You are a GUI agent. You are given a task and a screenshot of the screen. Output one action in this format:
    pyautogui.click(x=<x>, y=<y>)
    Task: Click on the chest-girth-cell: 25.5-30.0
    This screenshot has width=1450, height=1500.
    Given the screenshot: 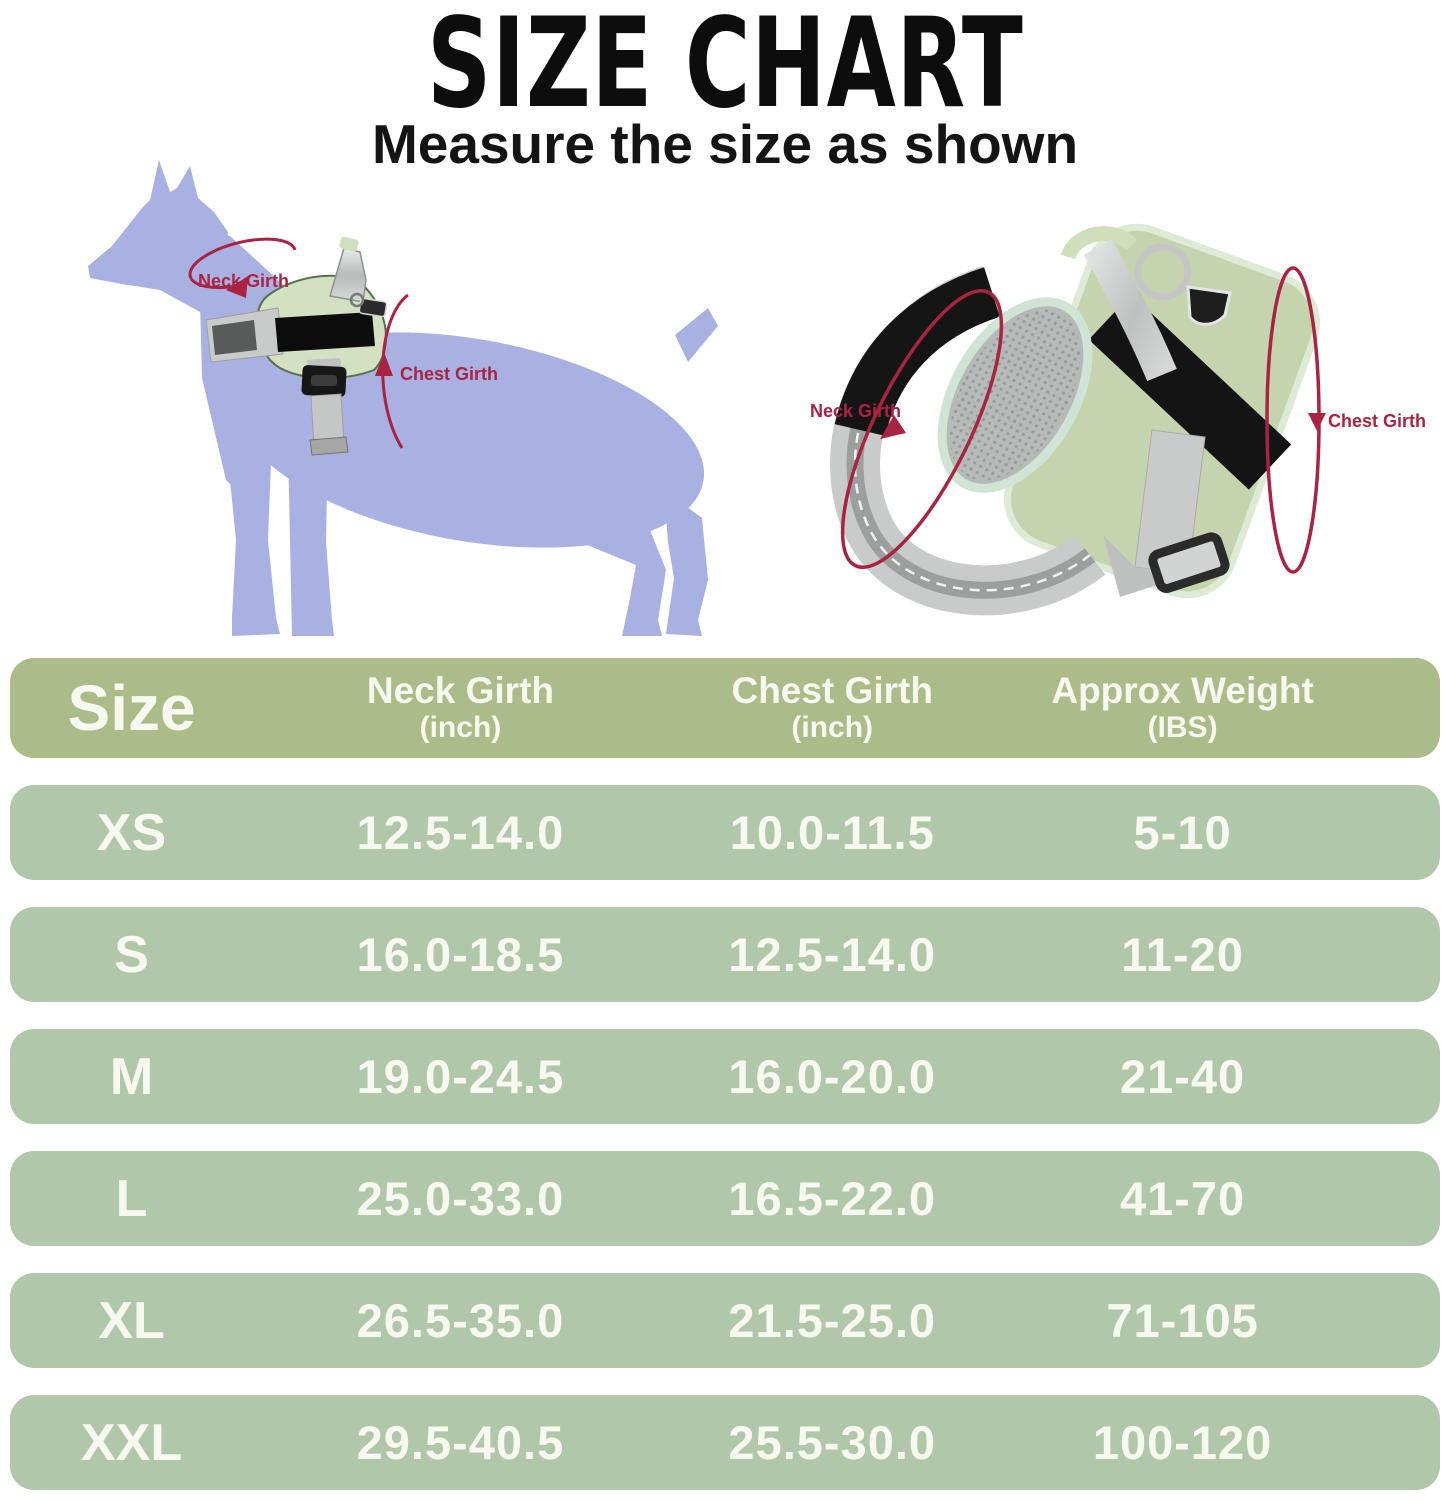 What is the action you would take?
    pyautogui.click(x=832, y=1442)
    